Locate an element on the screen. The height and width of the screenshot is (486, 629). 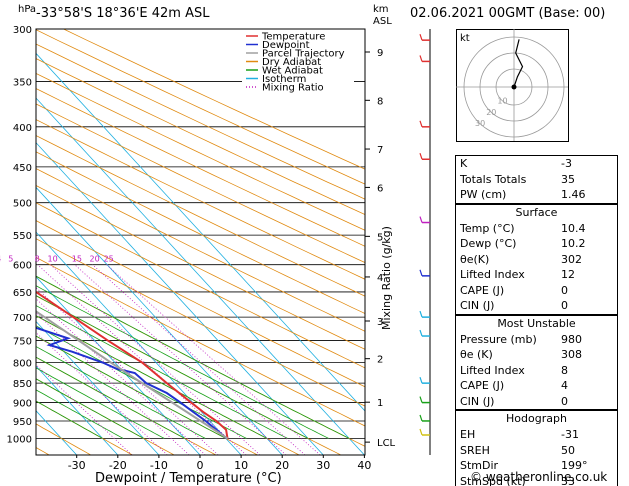
dry-adiabat-line is located at coordinates (214, 99).